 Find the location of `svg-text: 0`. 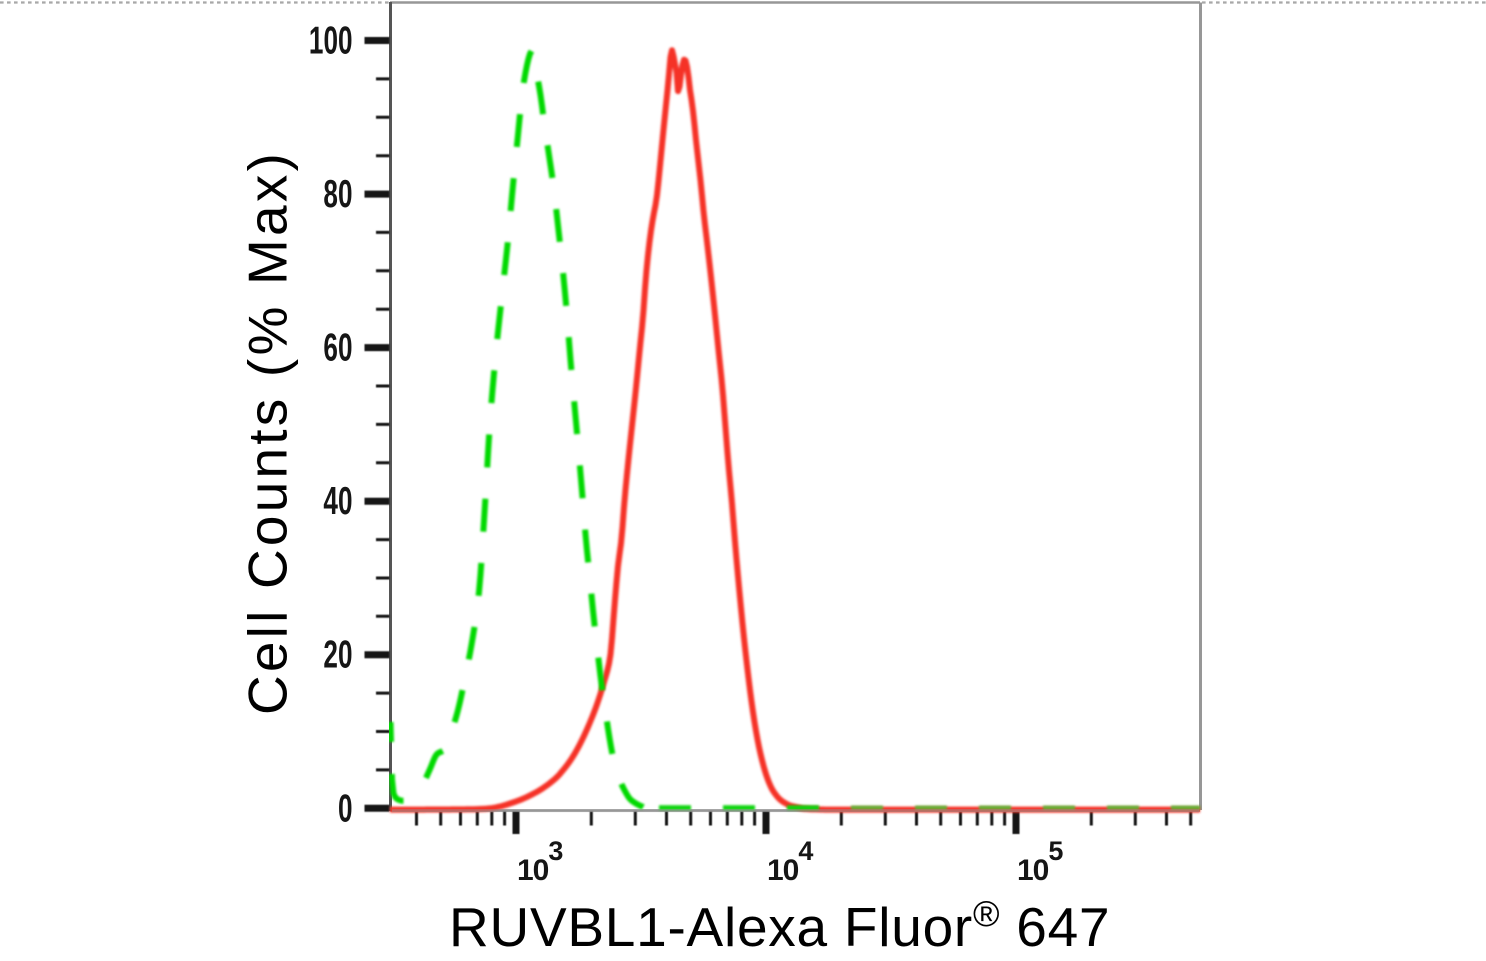

svg-text: 0 is located at coordinates (345, 808).